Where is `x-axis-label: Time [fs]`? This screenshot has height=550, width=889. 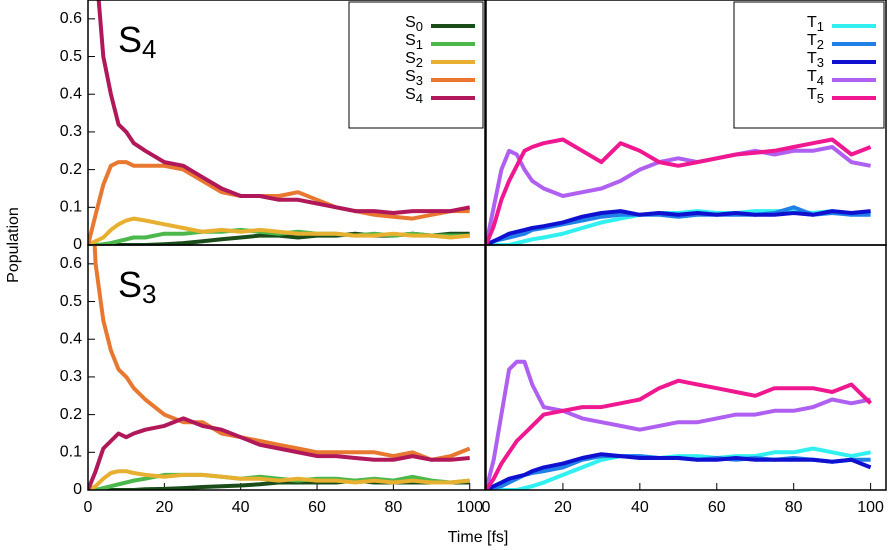
x-axis-label: Time [fs] is located at coordinates (478, 537).